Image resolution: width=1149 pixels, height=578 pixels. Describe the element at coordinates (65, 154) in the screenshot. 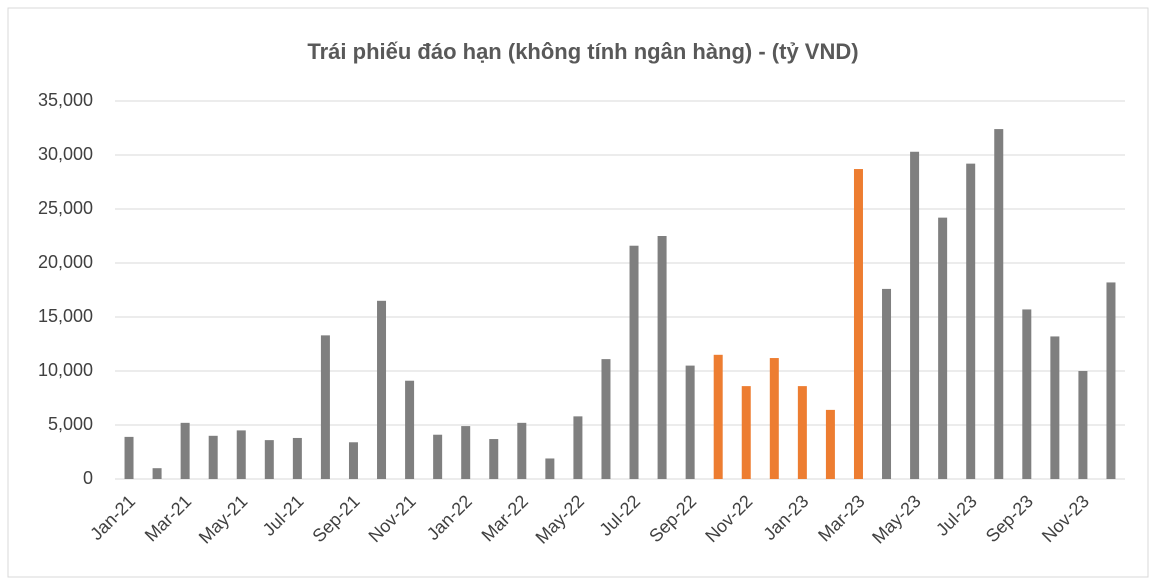

I see `y-tick-label: 30,000` at that location.